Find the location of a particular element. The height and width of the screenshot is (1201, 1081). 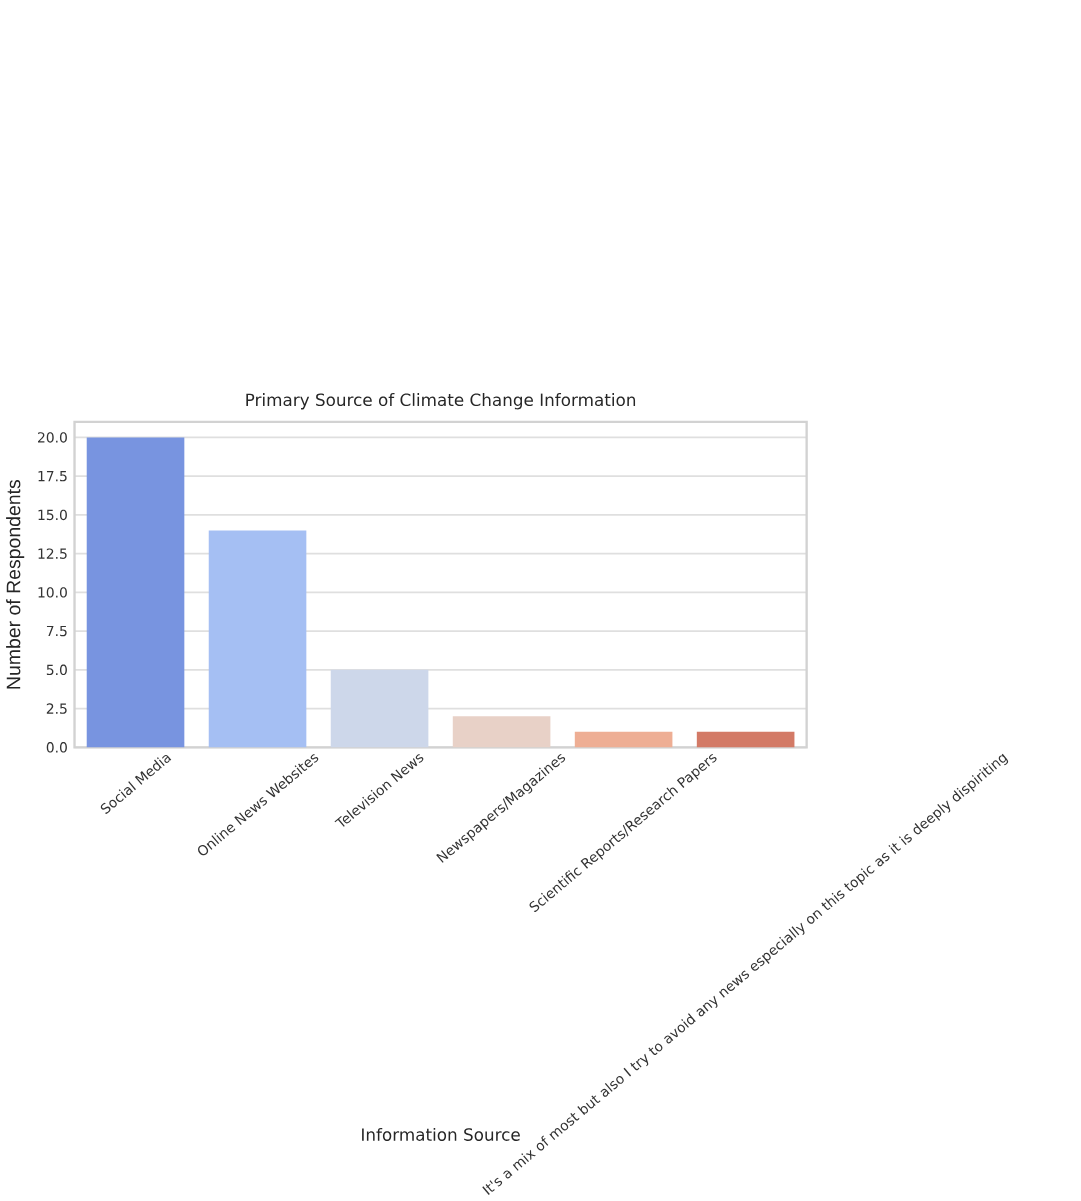

y-tick-label: 15.0 is located at coordinates (53, 515).